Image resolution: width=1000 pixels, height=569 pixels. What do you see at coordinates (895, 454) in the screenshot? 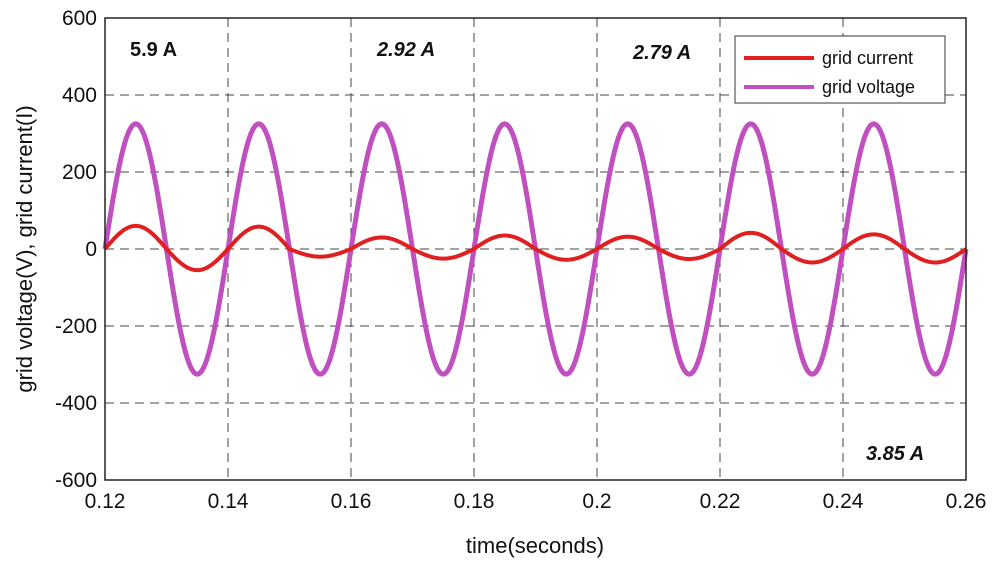
I see `annotation-3-85a: 3.85 A` at bounding box center [895, 454].